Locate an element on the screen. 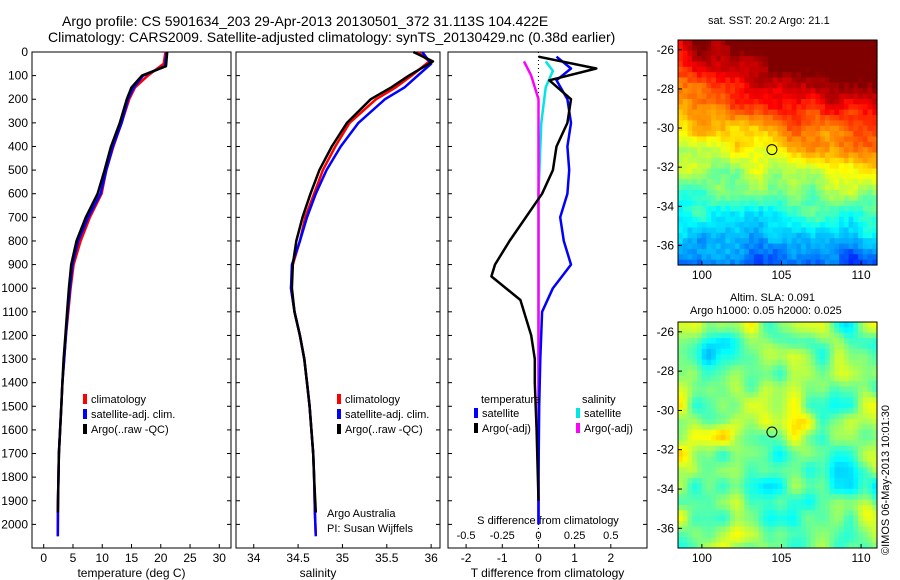  depth-tick-label: 100 is located at coordinates (18, 76).